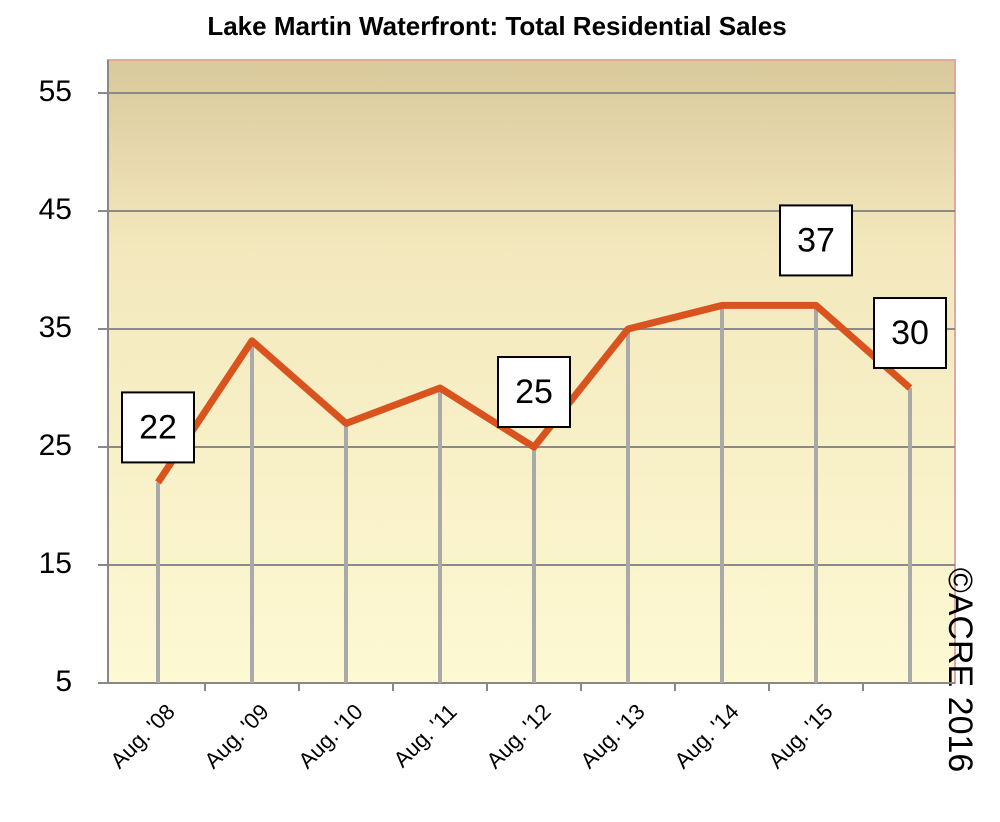 The height and width of the screenshot is (822, 1000). What do you see at coordinates (425, 735) in the screenshot?
I see `x-tick-label: Aug. '11` at bounding box center [425, 735].